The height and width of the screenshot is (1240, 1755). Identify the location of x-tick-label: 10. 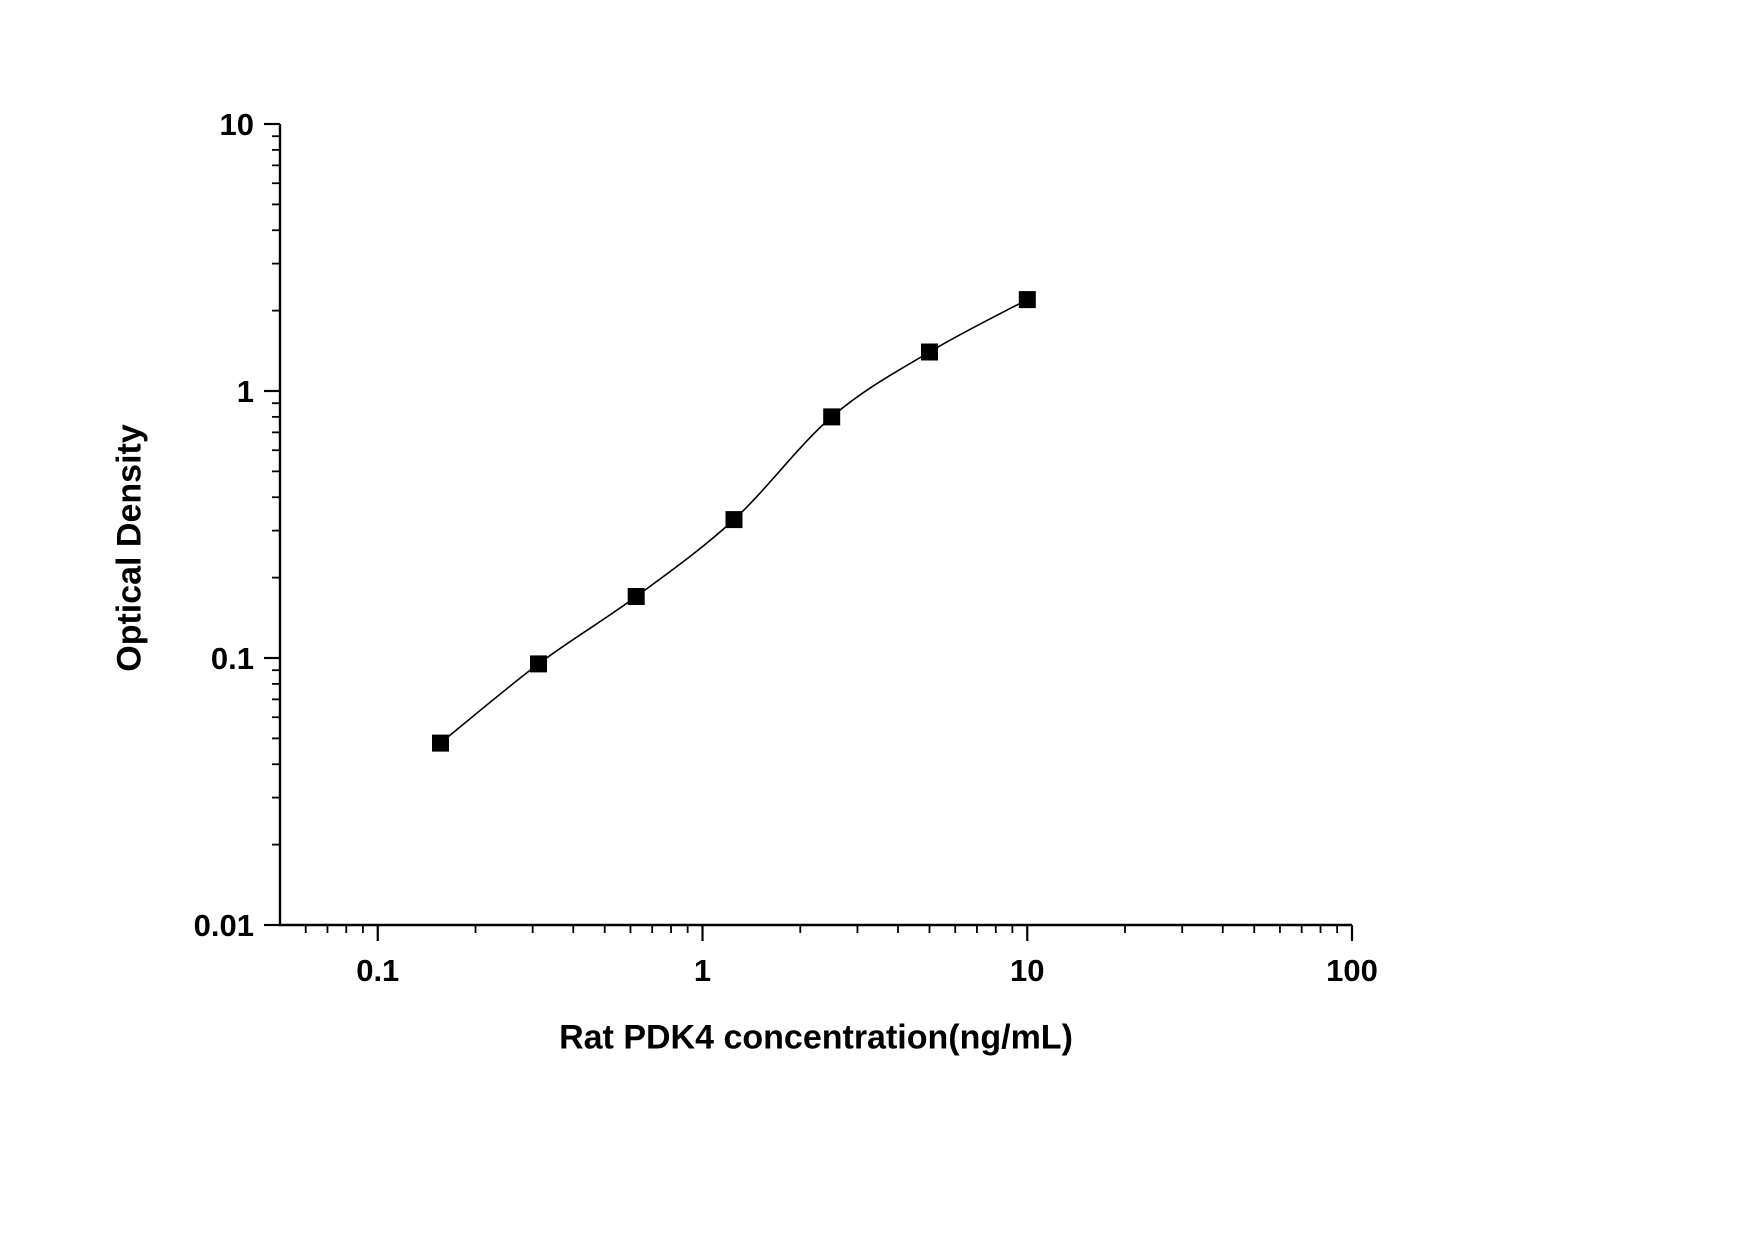
(1027, 970).